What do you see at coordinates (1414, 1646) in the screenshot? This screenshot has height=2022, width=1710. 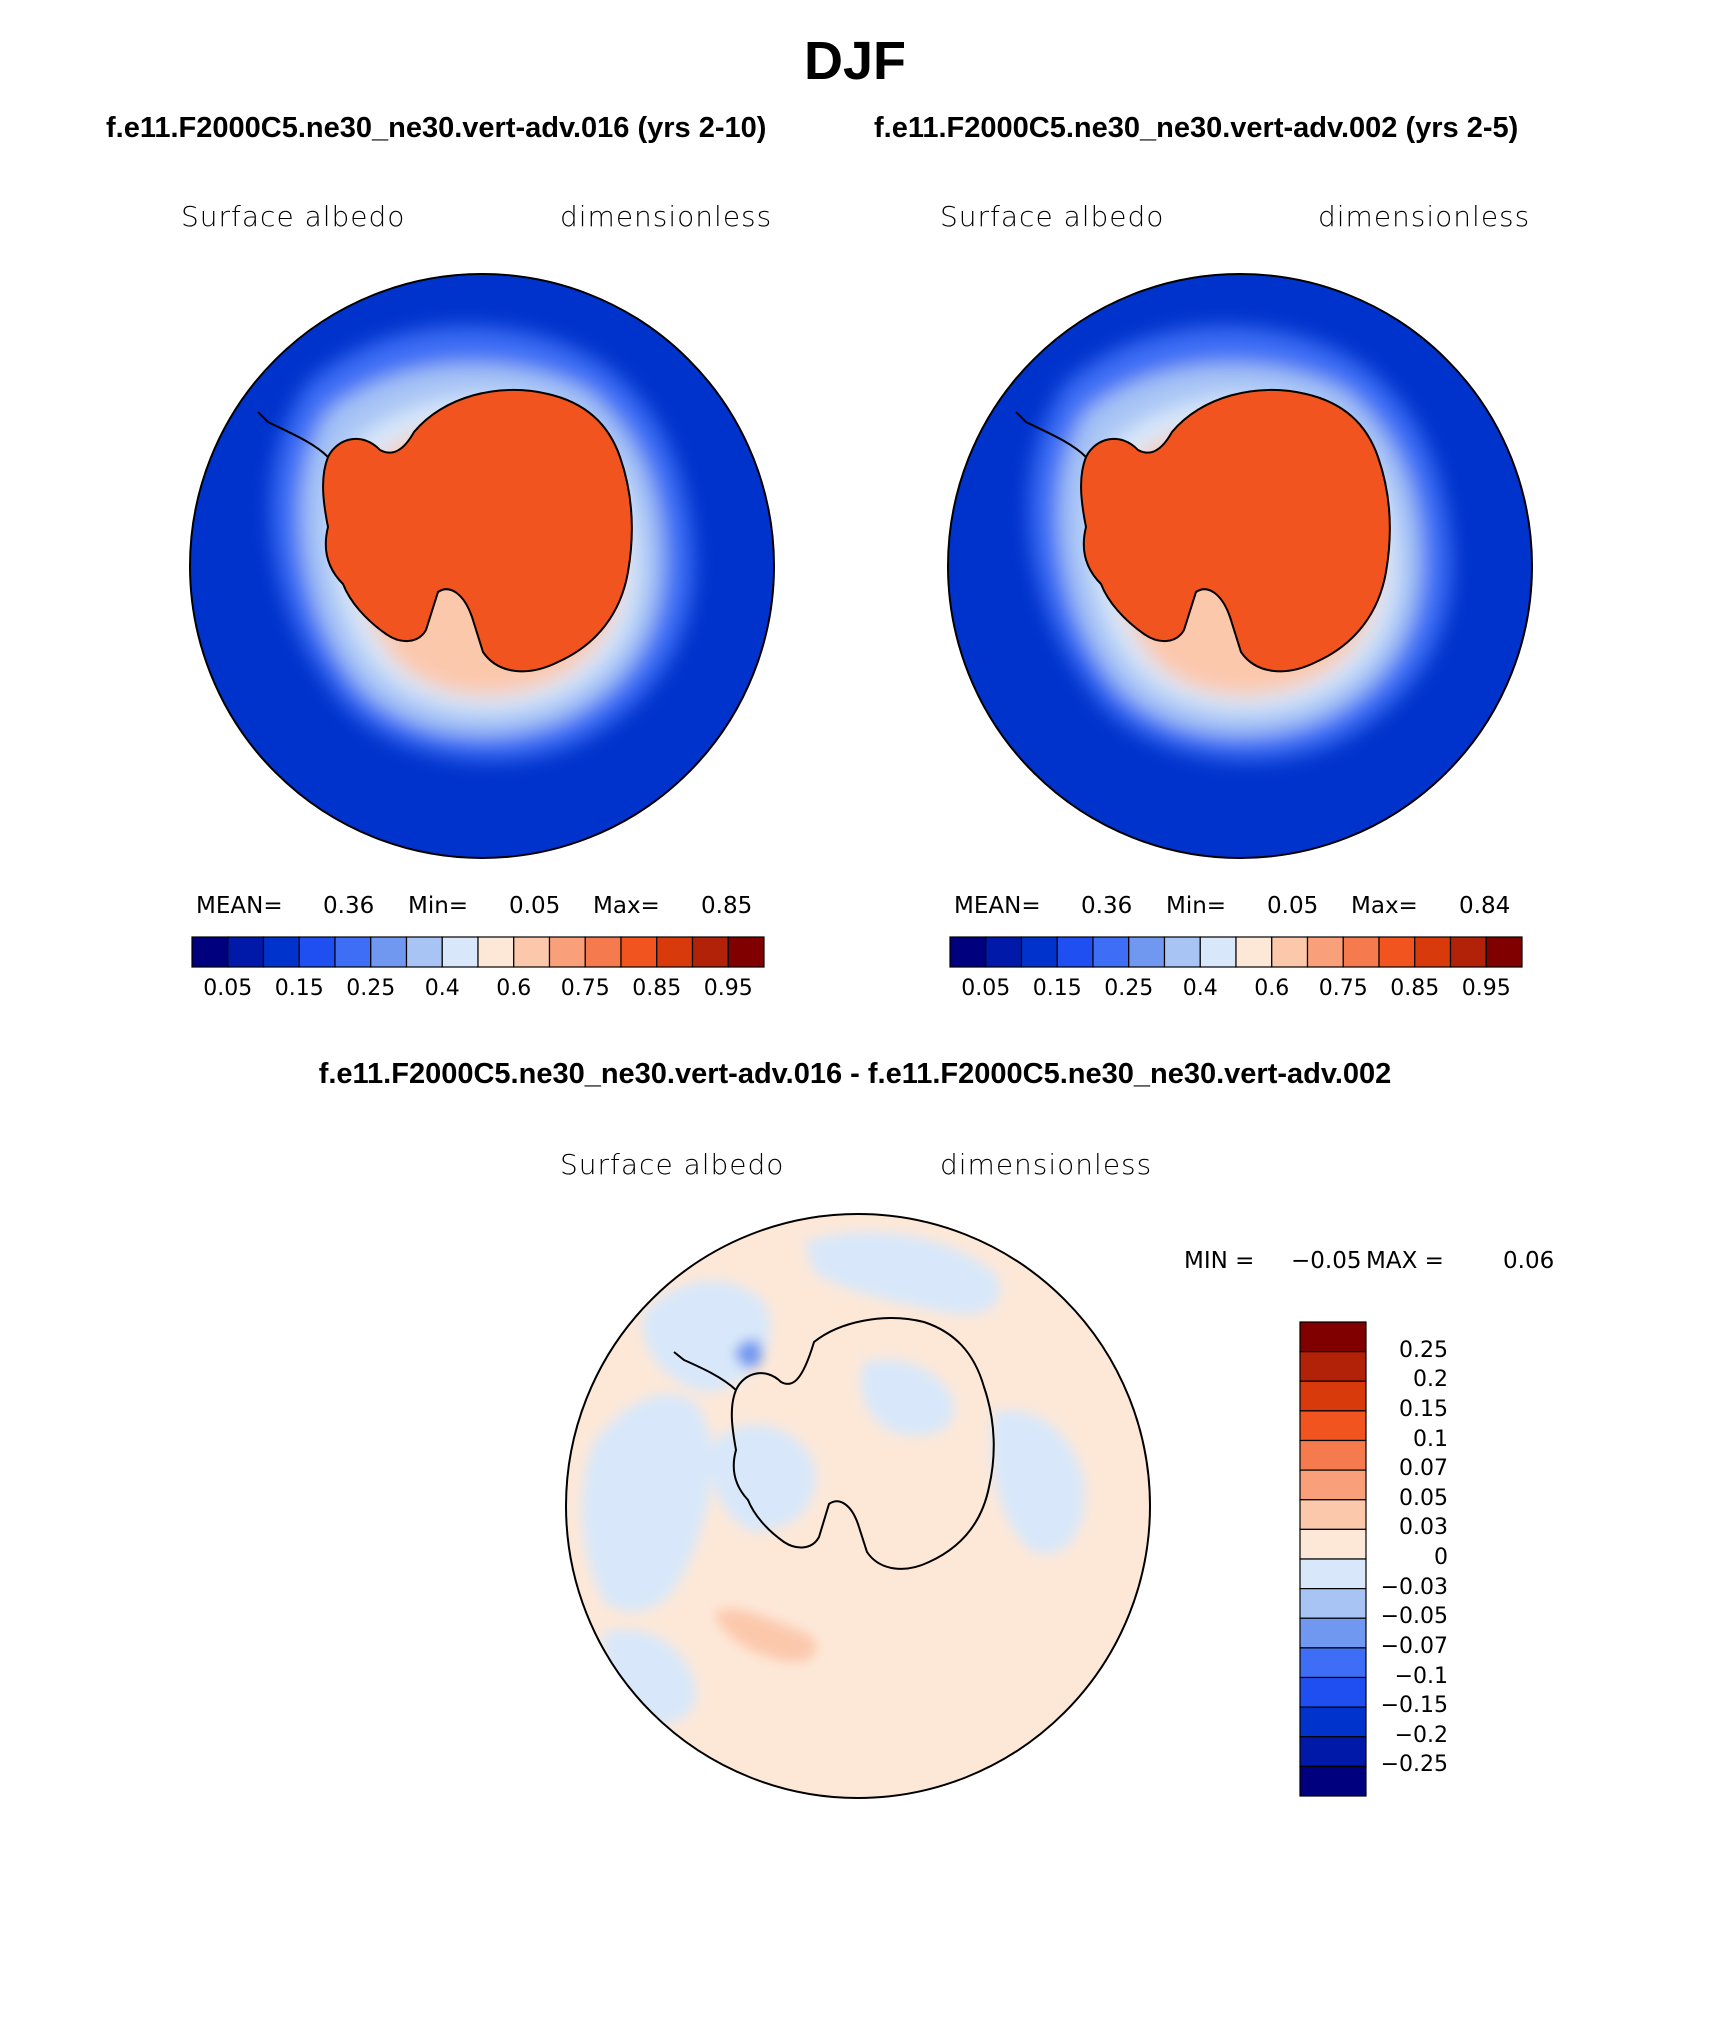 I see `colorbar-tick-label: −0.07` at bounding box center [1414, 1646].